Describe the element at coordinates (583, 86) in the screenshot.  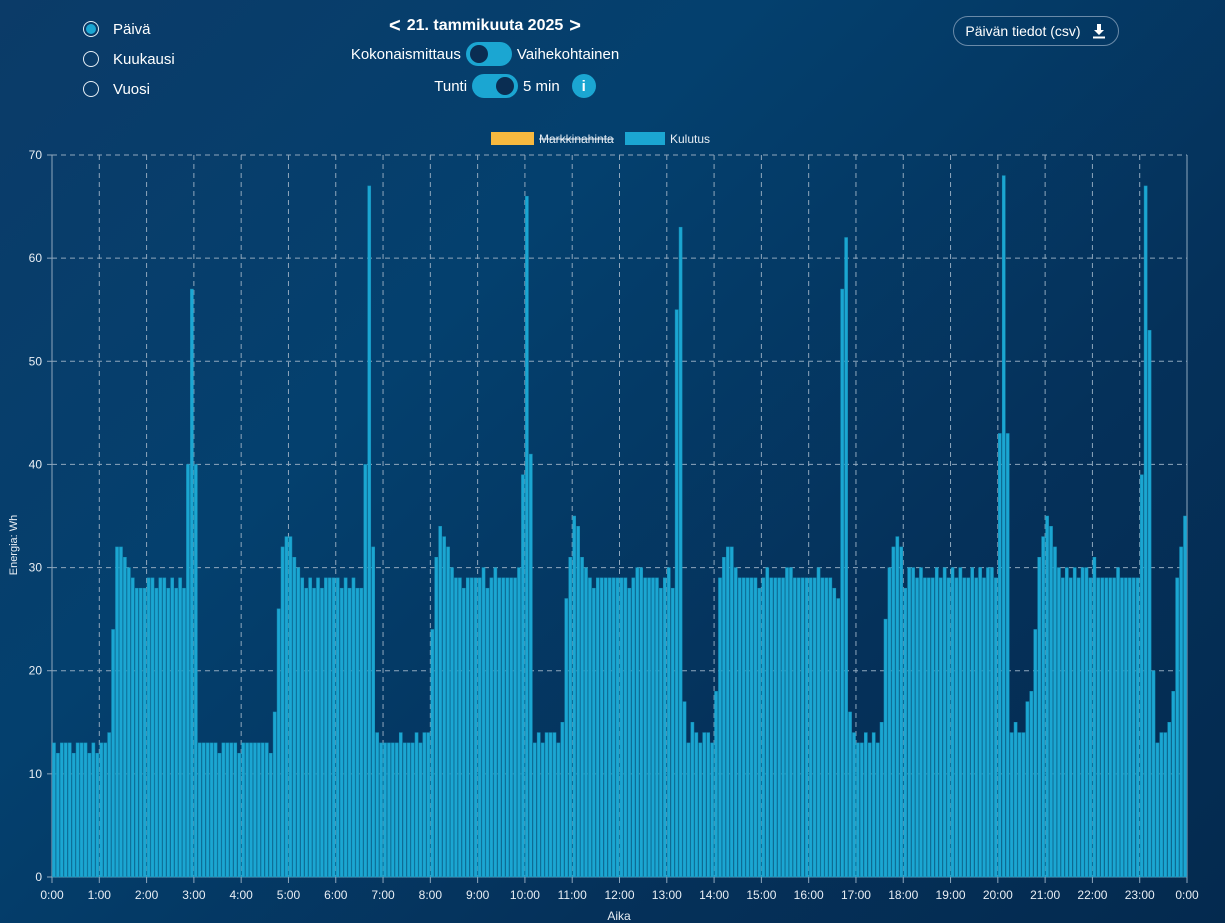
I see `info-button: i` at that location.